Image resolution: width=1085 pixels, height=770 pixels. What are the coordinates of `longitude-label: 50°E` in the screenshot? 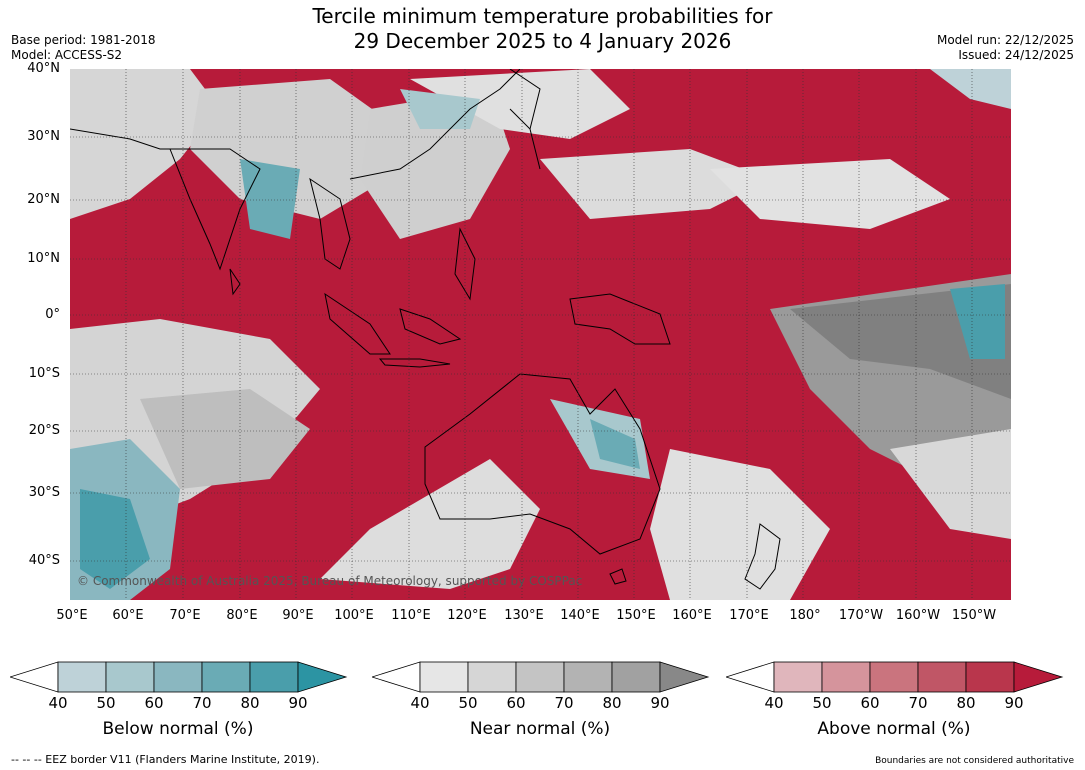 It's located at (72, 615).